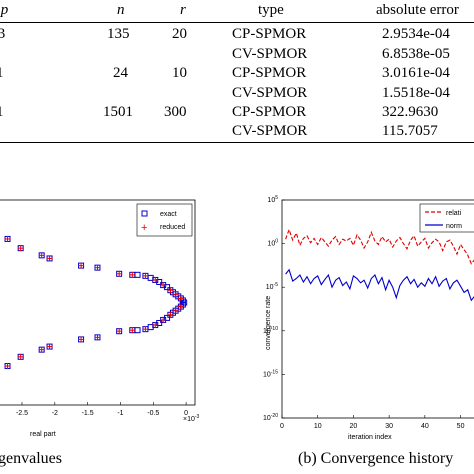  What do you see at coordinates (416, 34) in the screenshot?
I see `table-cell: 2.9534e-04` at bounding box center [416, 34].